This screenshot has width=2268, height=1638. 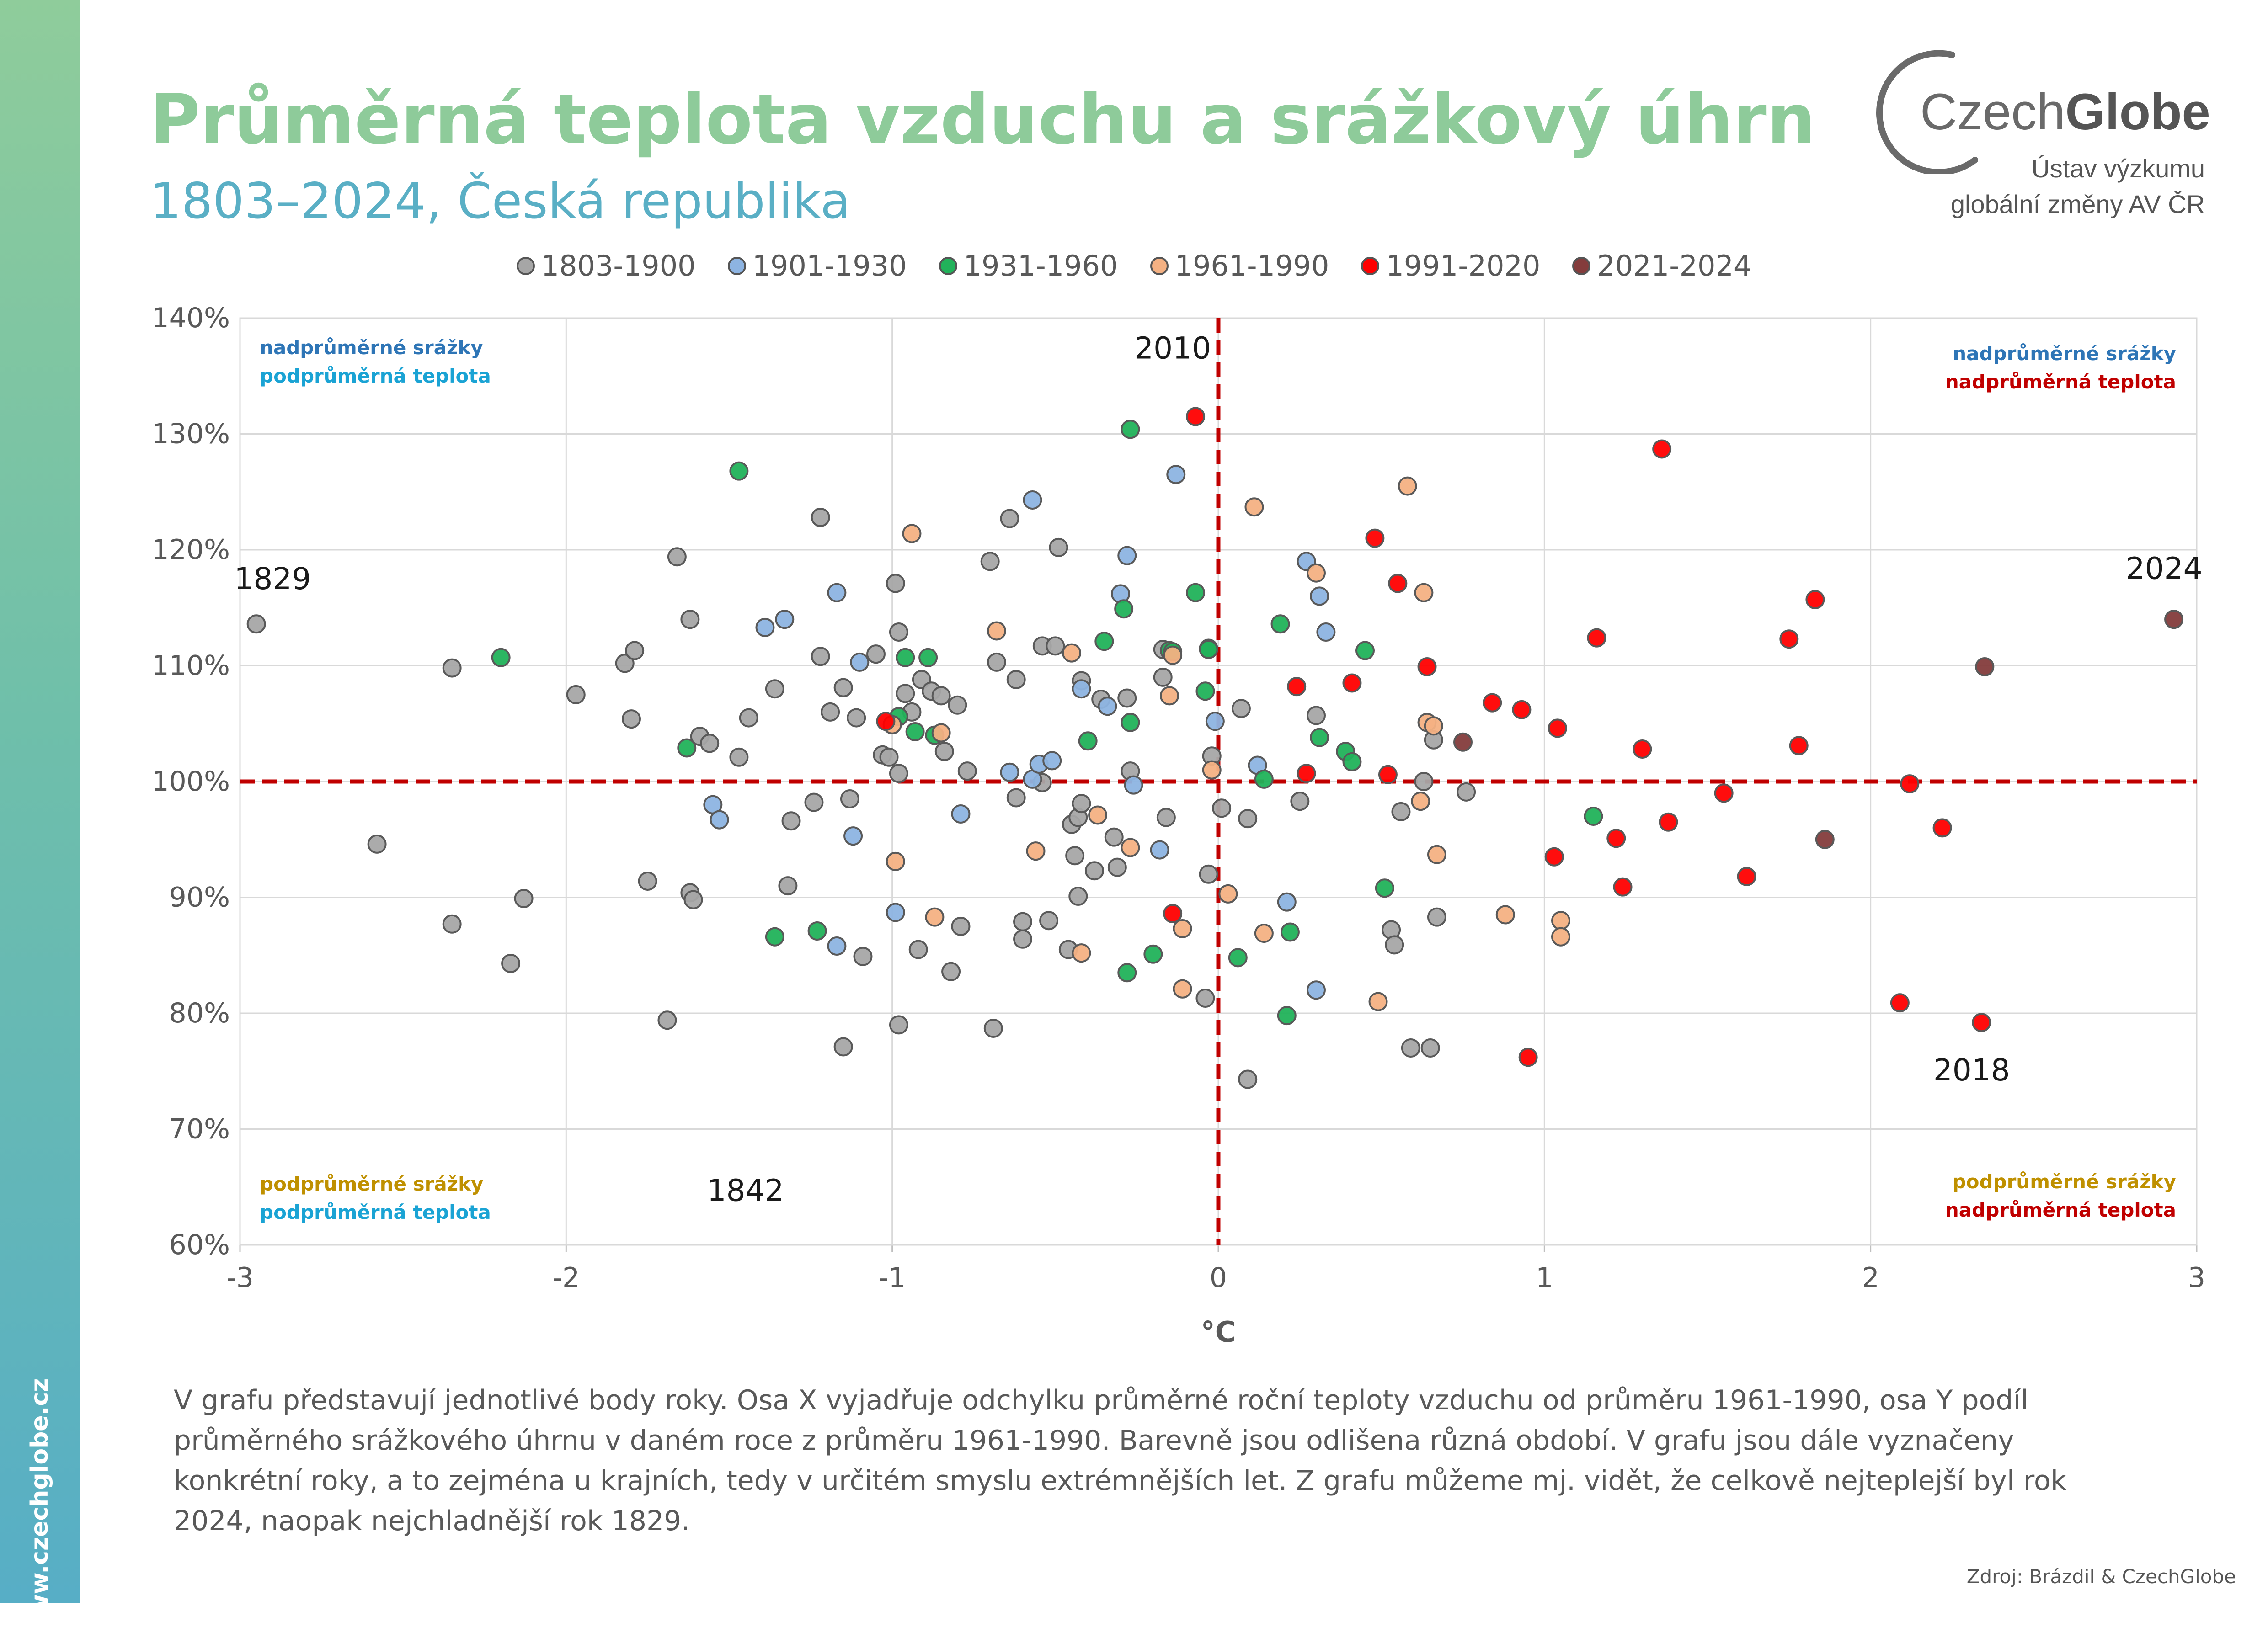 What do you see at coordinates (199, 898) in the screenshot?
I see `y-tick-label: 90%` at bounding box center [199, 898].